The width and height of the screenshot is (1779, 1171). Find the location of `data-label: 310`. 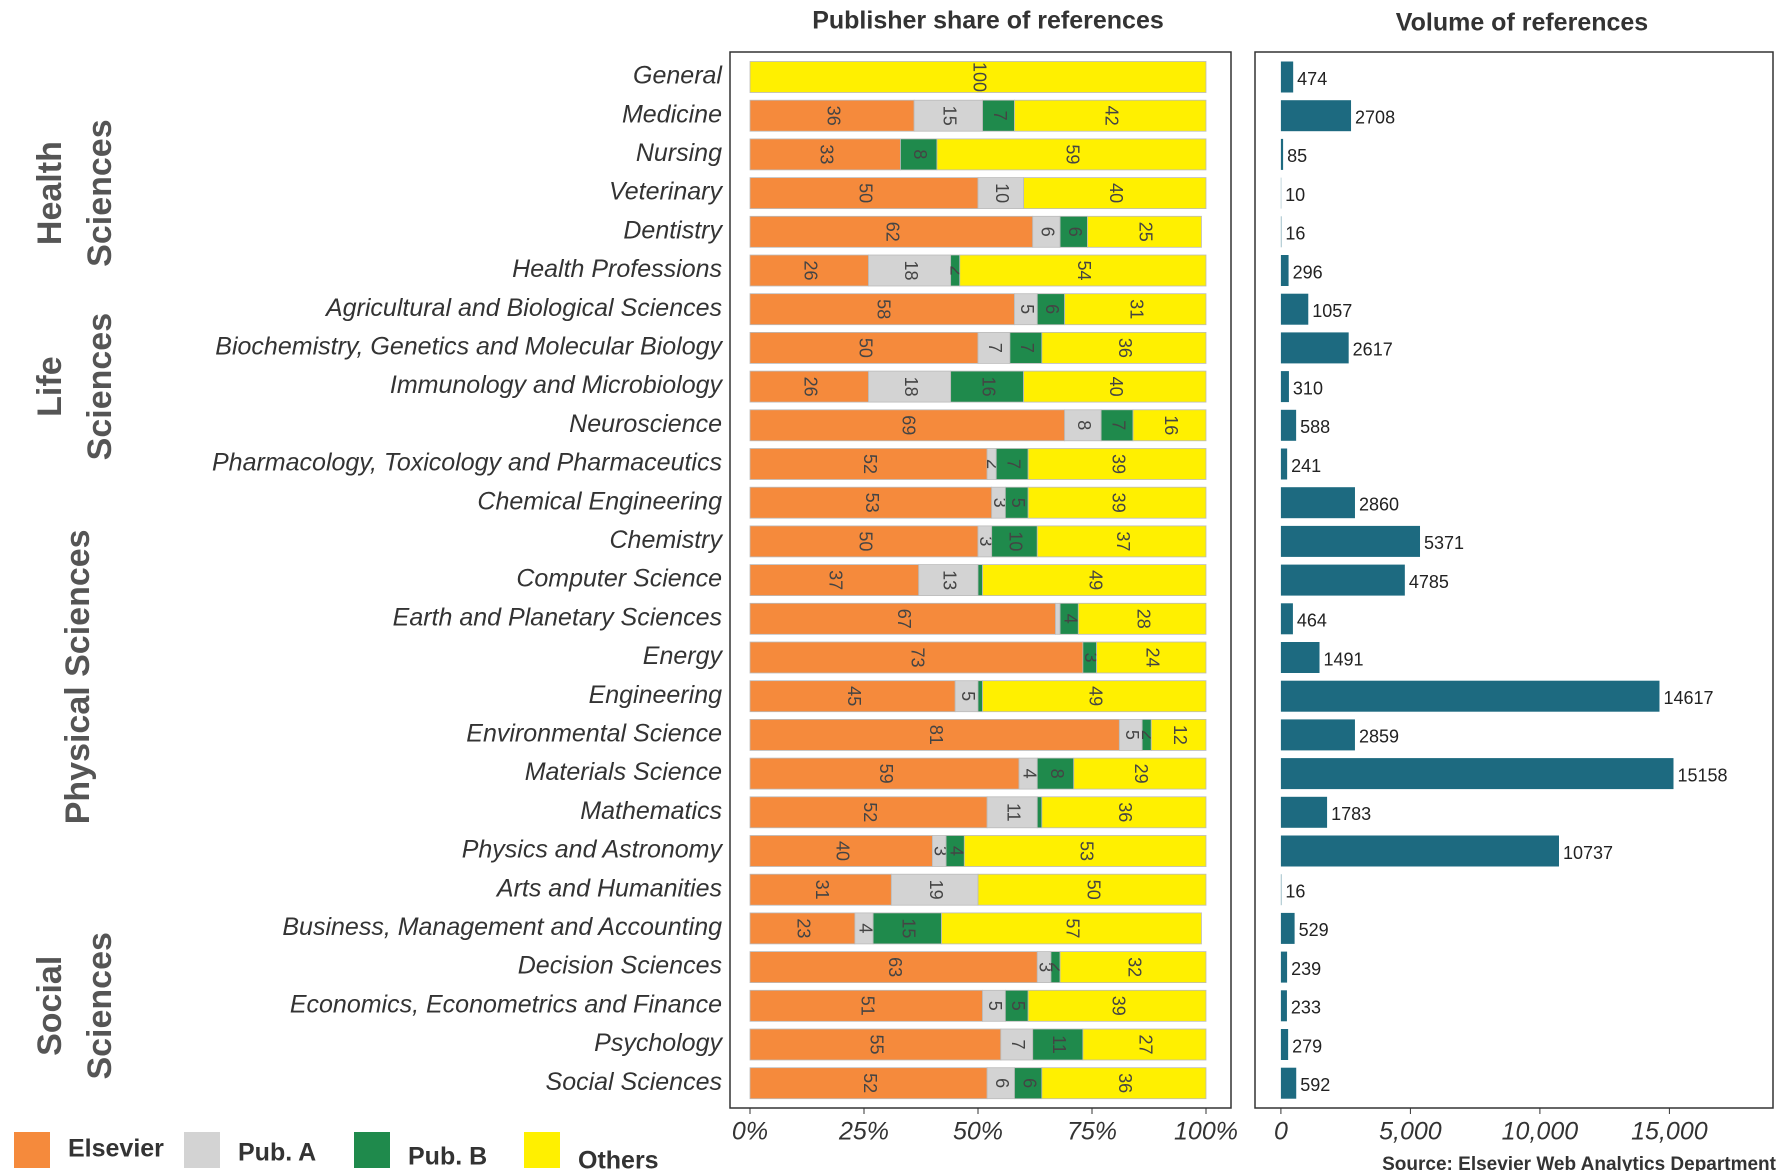

data-label: 310 is located at coordinates (1308, 388).